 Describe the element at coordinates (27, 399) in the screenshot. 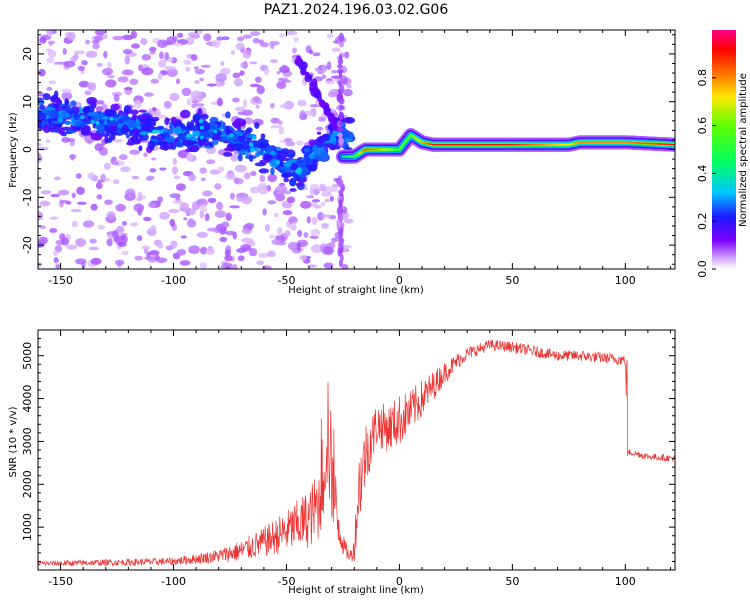

I see `y-tick-label: 4000` at that location.